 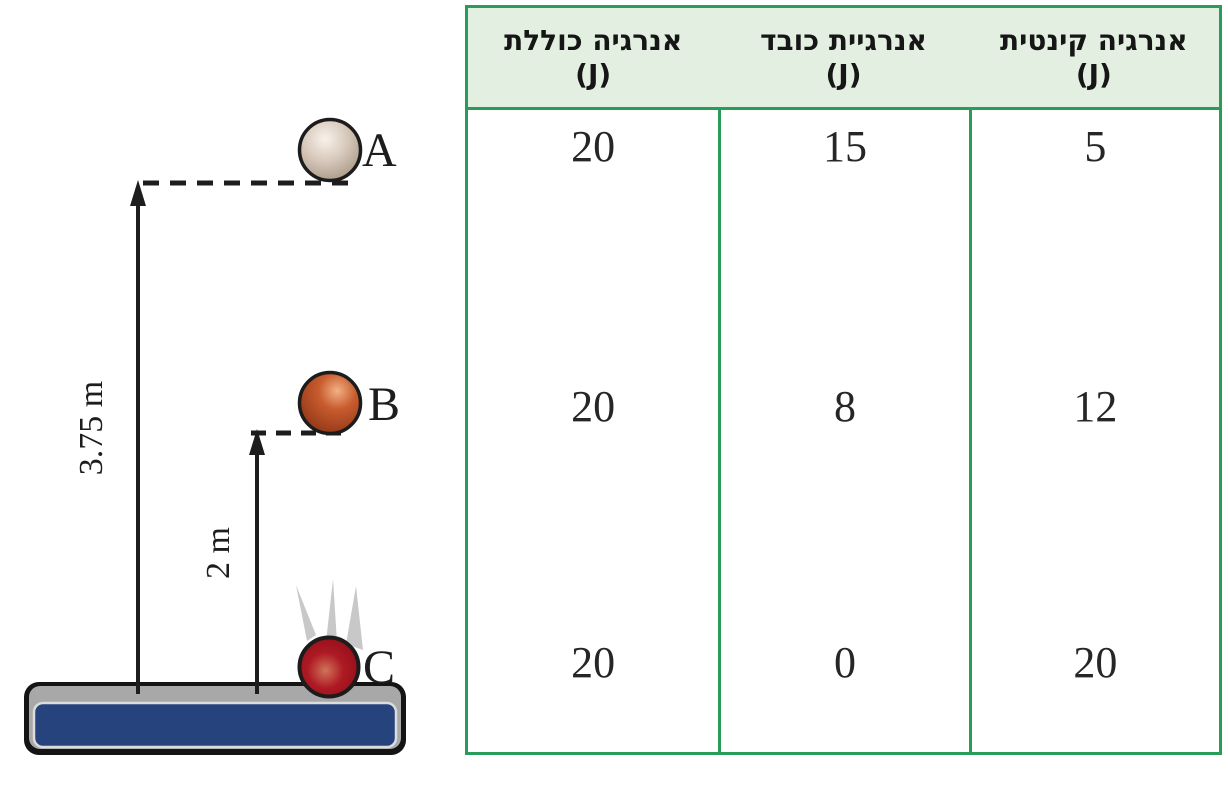 What do you see at coordinates (843, 74) in the screenshot?
I see `header-gravitational-energy-unit: (J)` at bounding box center [843, 74].